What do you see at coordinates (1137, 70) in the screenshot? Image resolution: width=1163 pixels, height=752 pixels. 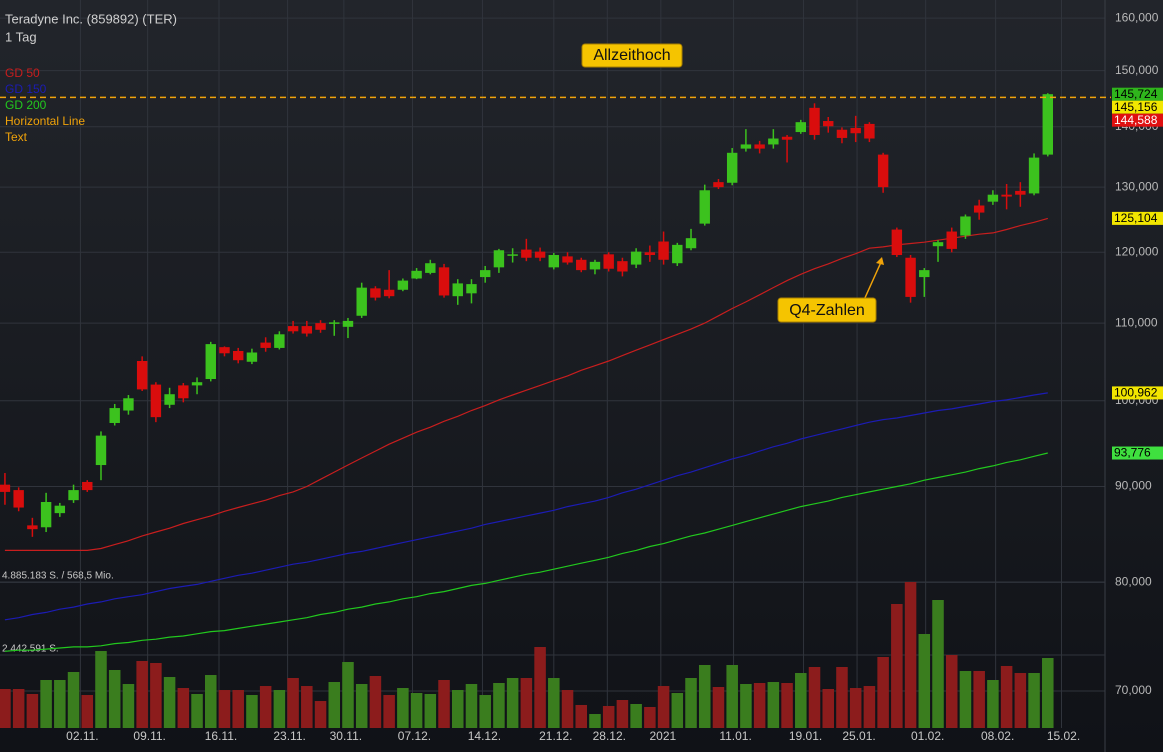 I see `y-tick-label: 150,000` at bounding box center [1137, 70].